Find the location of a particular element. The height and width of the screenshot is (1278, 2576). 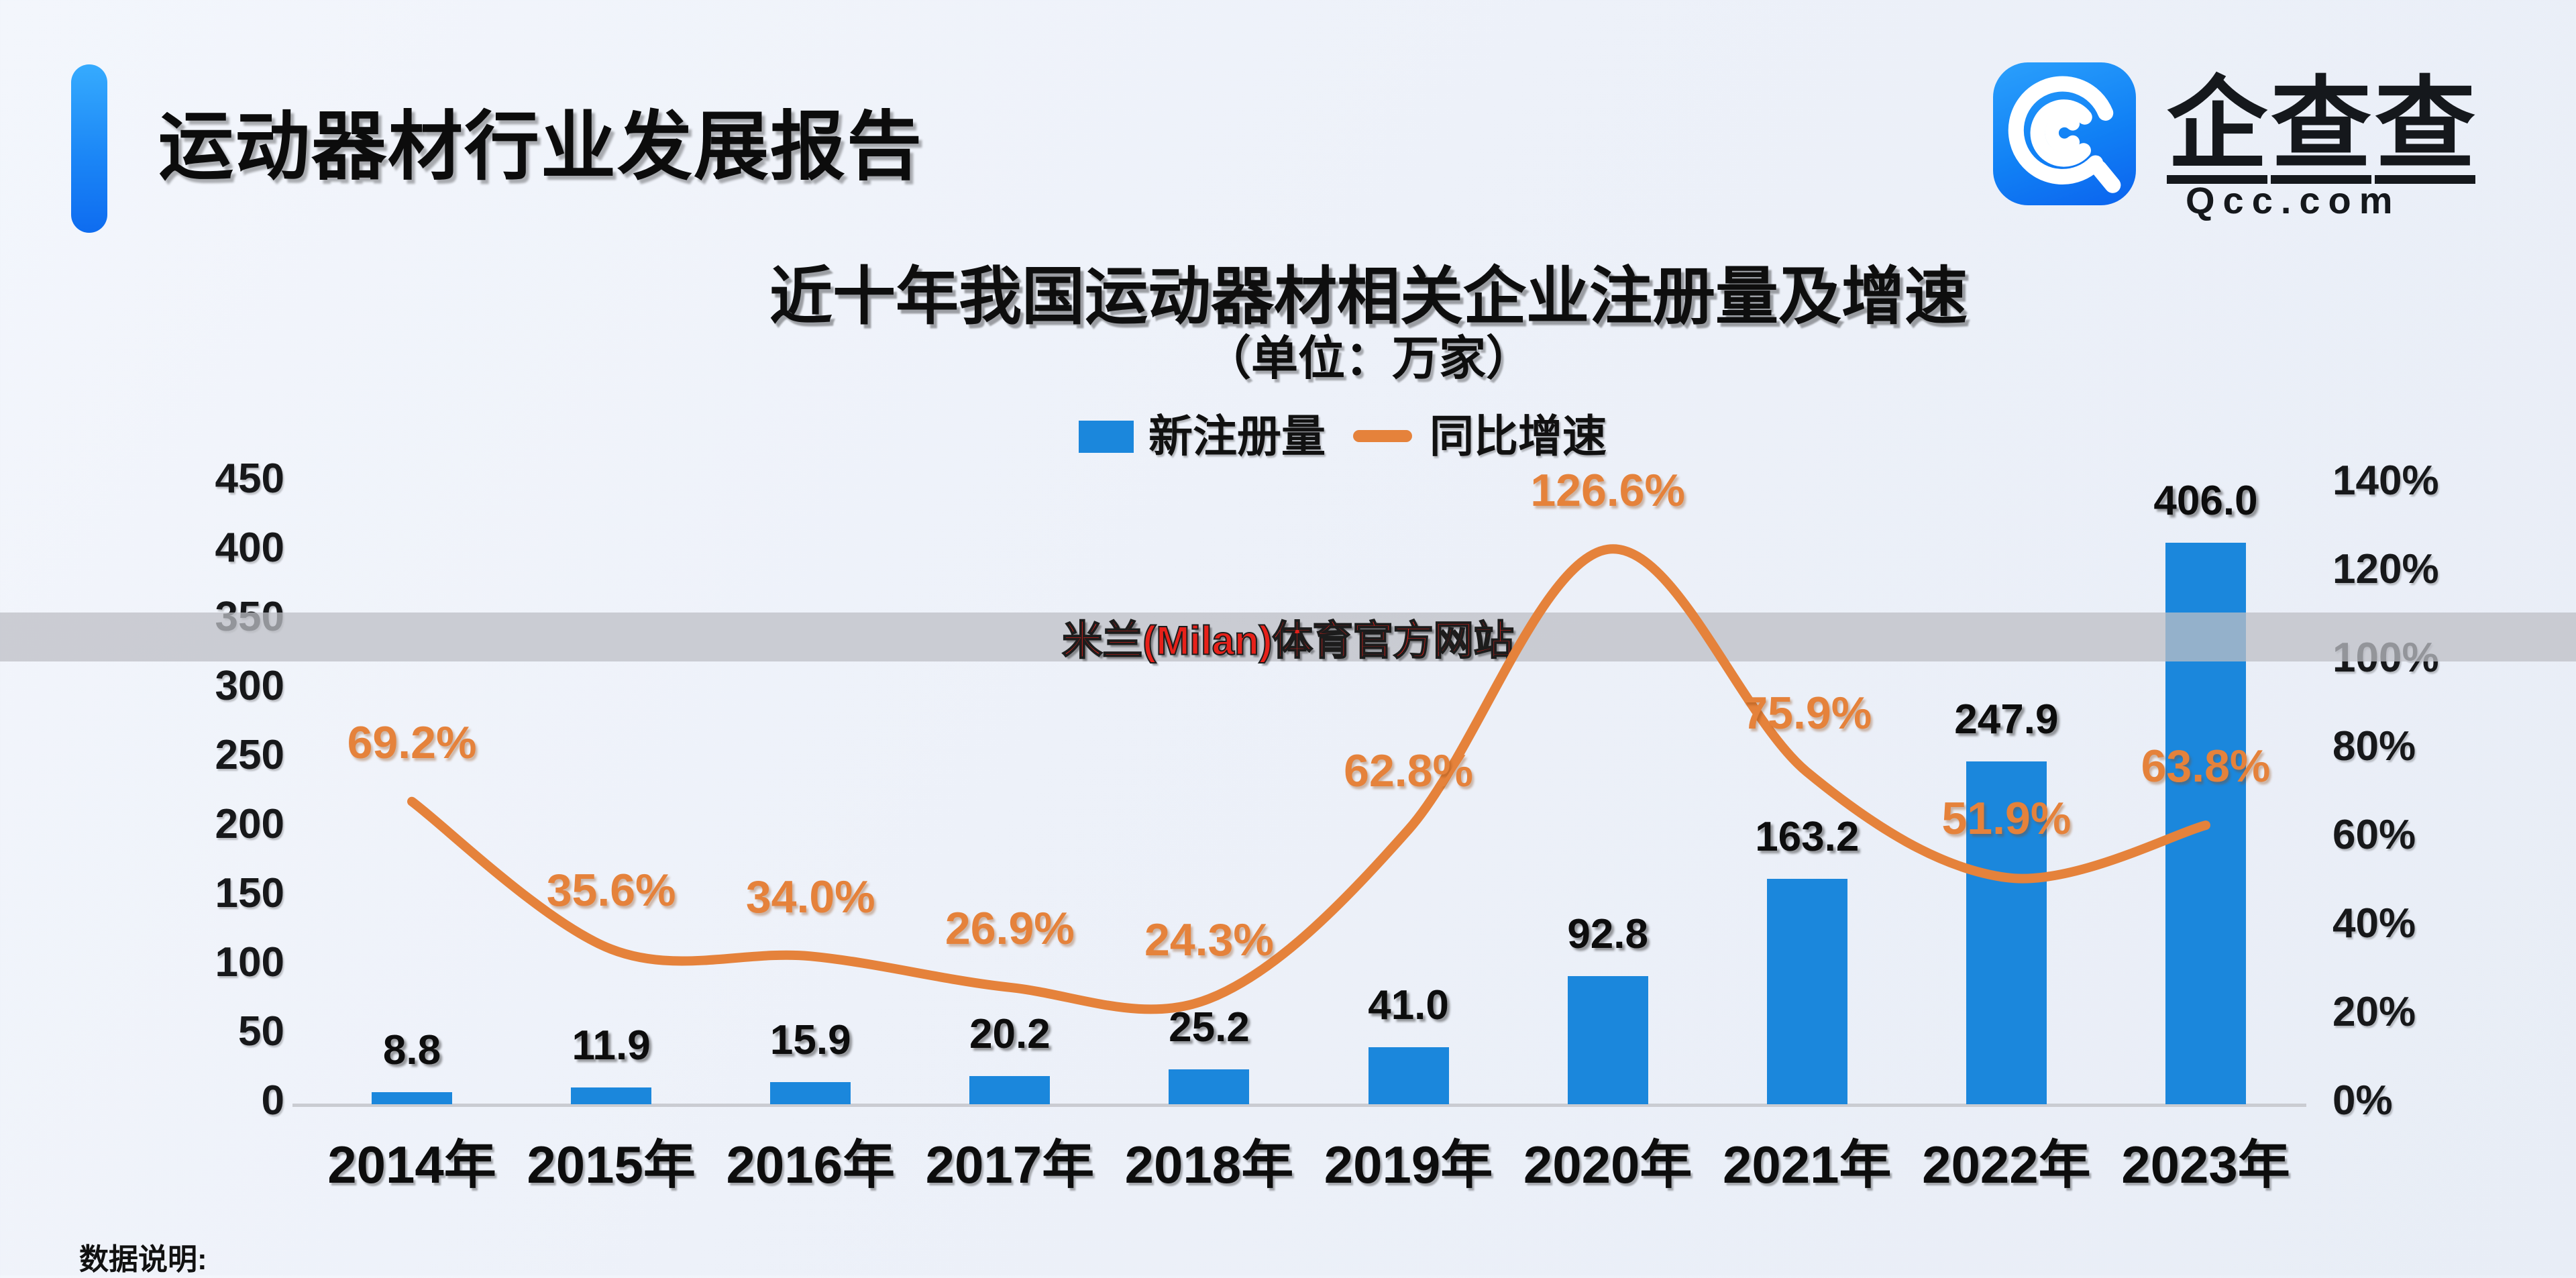

bar-2016年 is located at coordinates (810, 1093).